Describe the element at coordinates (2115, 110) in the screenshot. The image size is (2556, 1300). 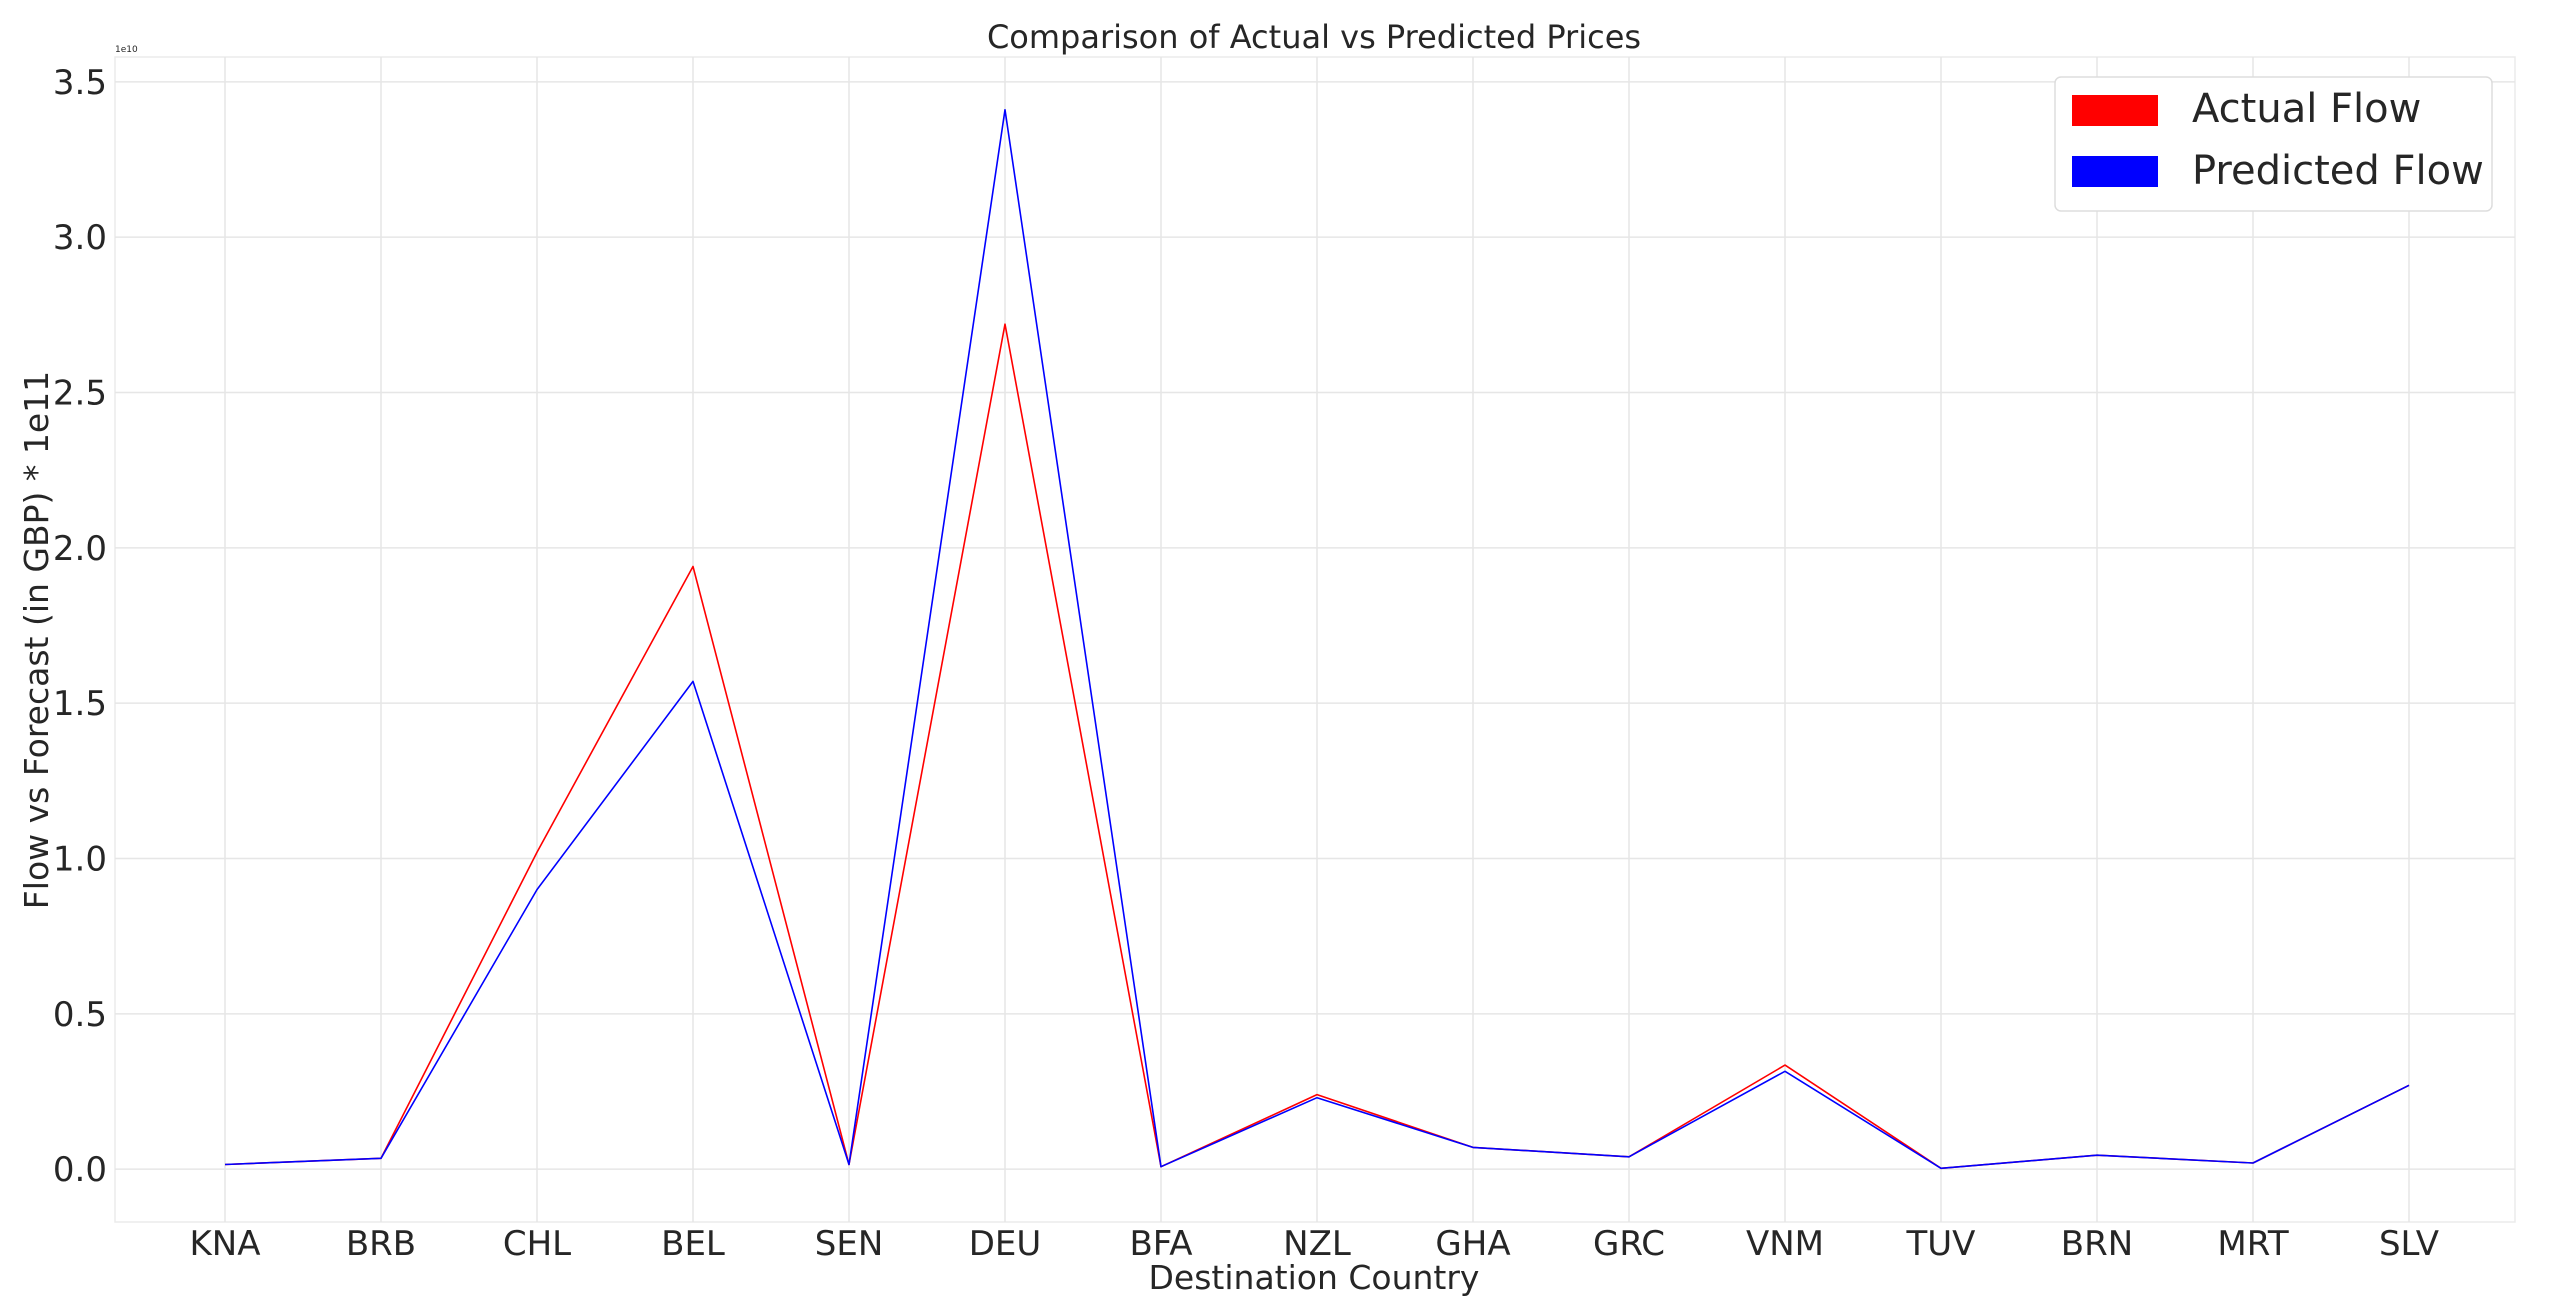
I see `legend-swatch-actual-flow` at that location.